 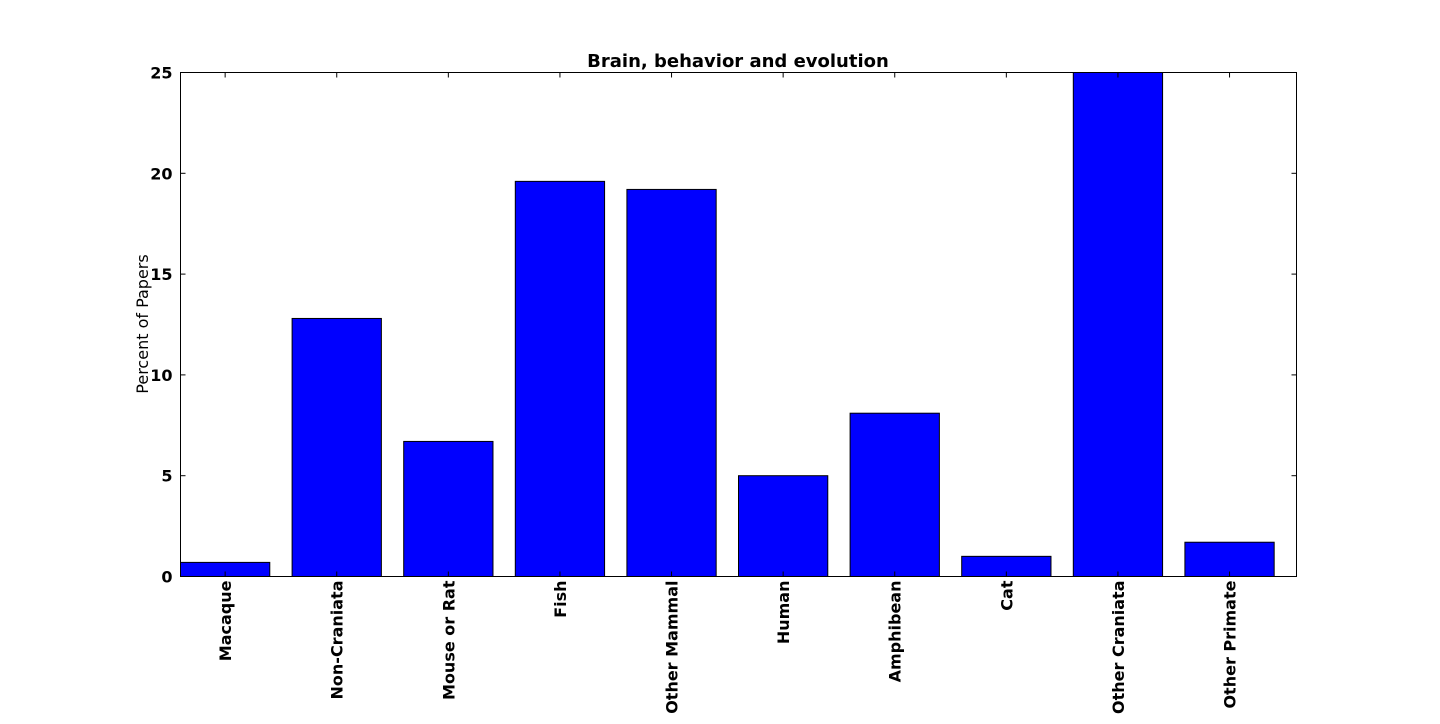 I want to click on chart-title: Brain, behavior and evolution, so click(x=738, y=61).